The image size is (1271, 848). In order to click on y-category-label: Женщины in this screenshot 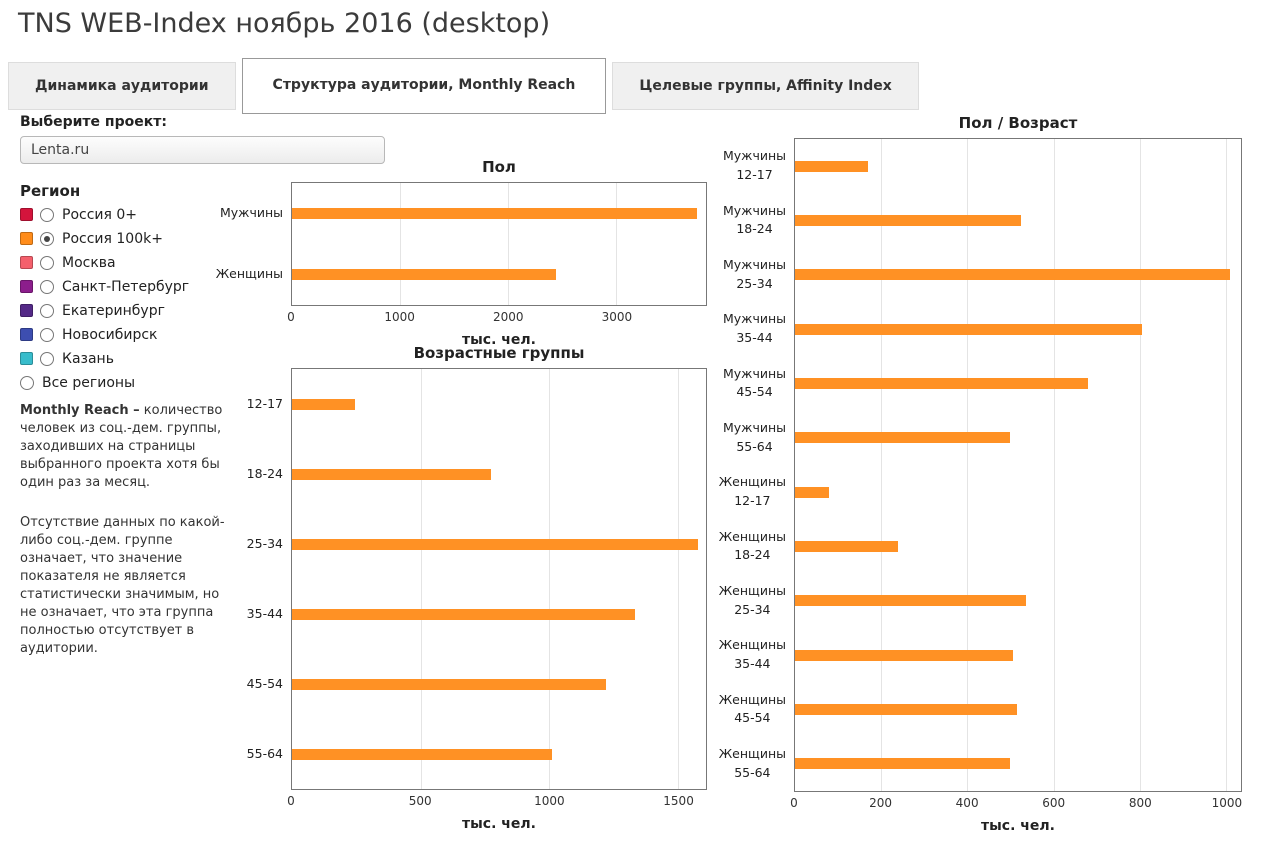, I will do `click(249, 274)`.